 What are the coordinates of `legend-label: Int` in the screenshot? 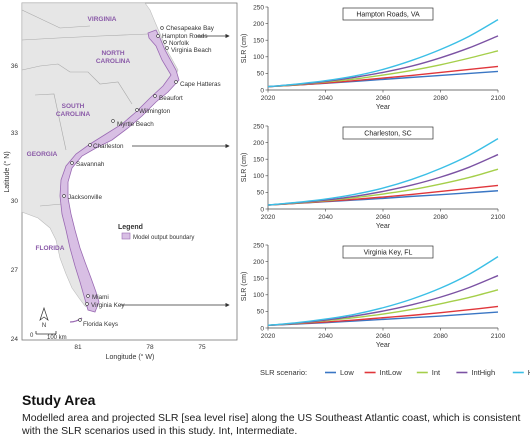 It's located at (436, 372).